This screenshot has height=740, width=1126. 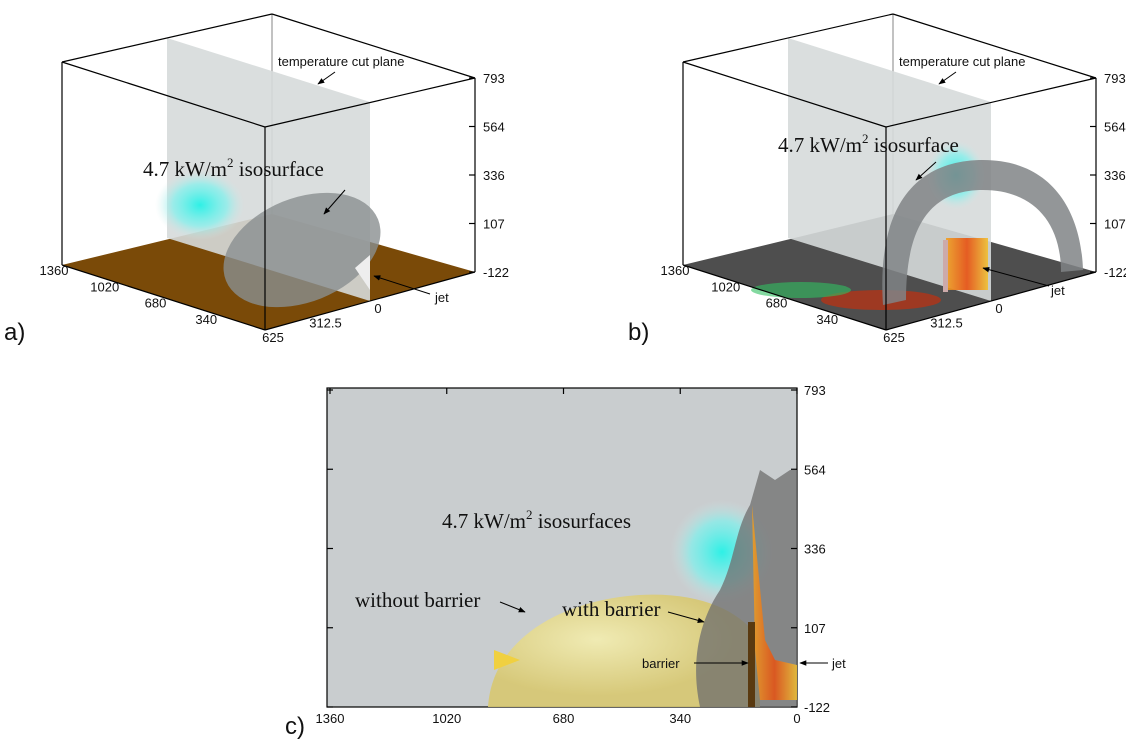 I want to click on cut-plane, so click(x=889, y=169).